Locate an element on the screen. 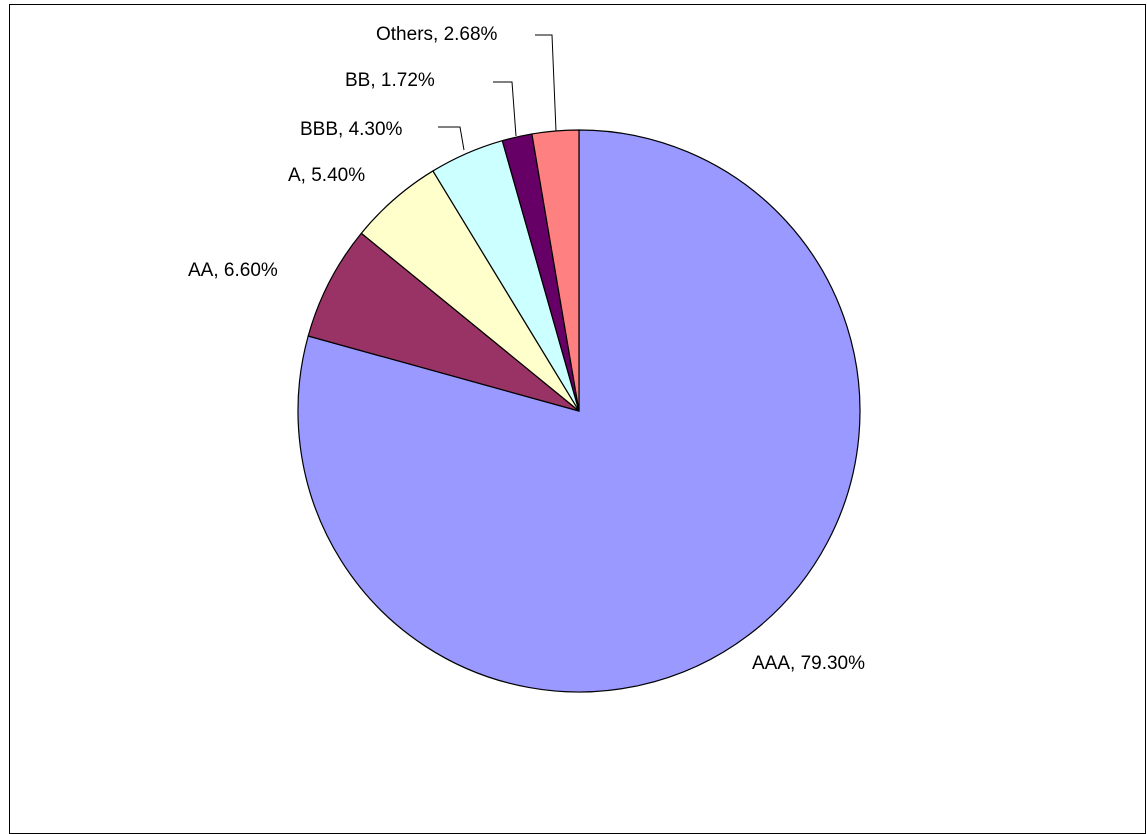  leader-lines is located at coordinates (497, 92).